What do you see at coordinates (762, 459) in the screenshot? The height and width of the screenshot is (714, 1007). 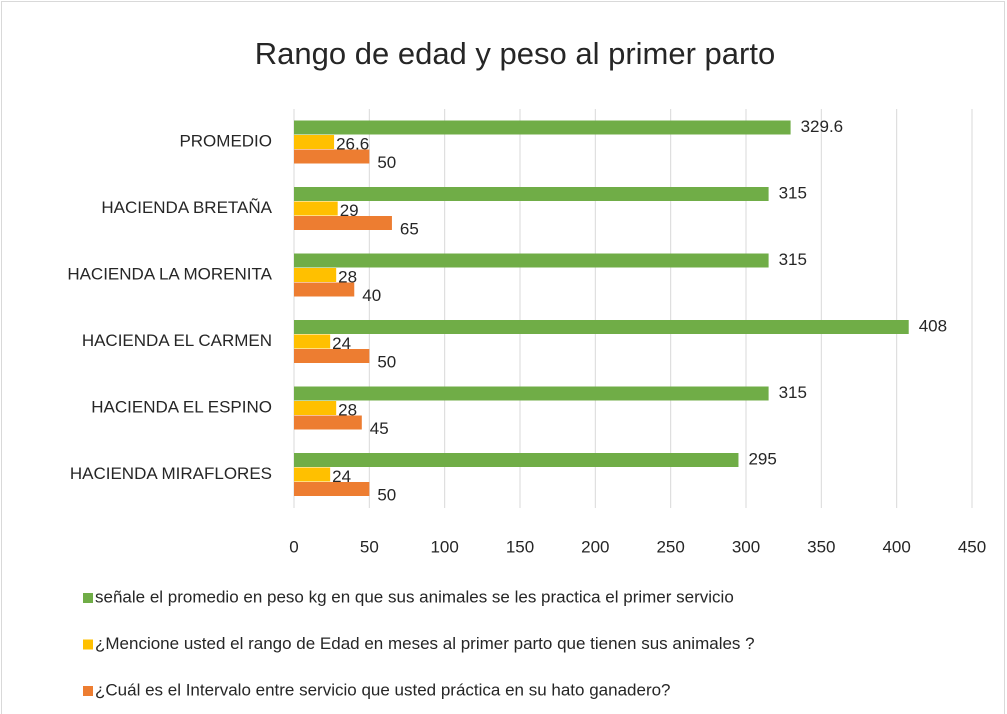 I see `data-label: 295` at bounding box center [762, 459].